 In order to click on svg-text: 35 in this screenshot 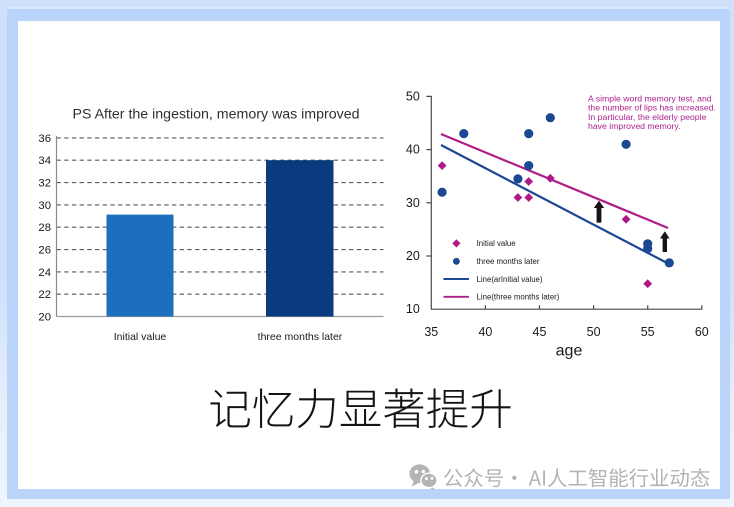, I will do `click(431, 332)`.